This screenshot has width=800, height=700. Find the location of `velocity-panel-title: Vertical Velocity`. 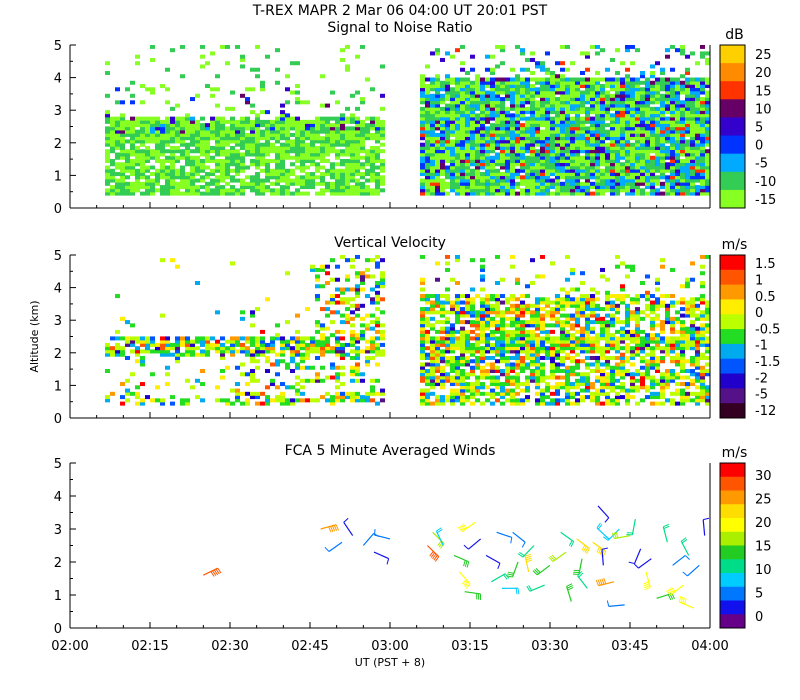

velocity-panel-title: Vertical Velocity is located at coordinates (390, 243).